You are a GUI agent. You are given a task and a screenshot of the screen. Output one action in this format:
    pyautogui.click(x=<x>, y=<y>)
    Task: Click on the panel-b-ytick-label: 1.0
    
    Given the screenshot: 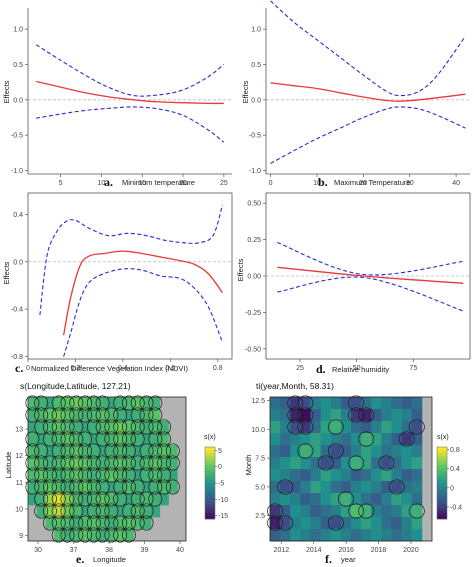 What is the action you would take?
    pyautogui.click(x=256, y=30)
    